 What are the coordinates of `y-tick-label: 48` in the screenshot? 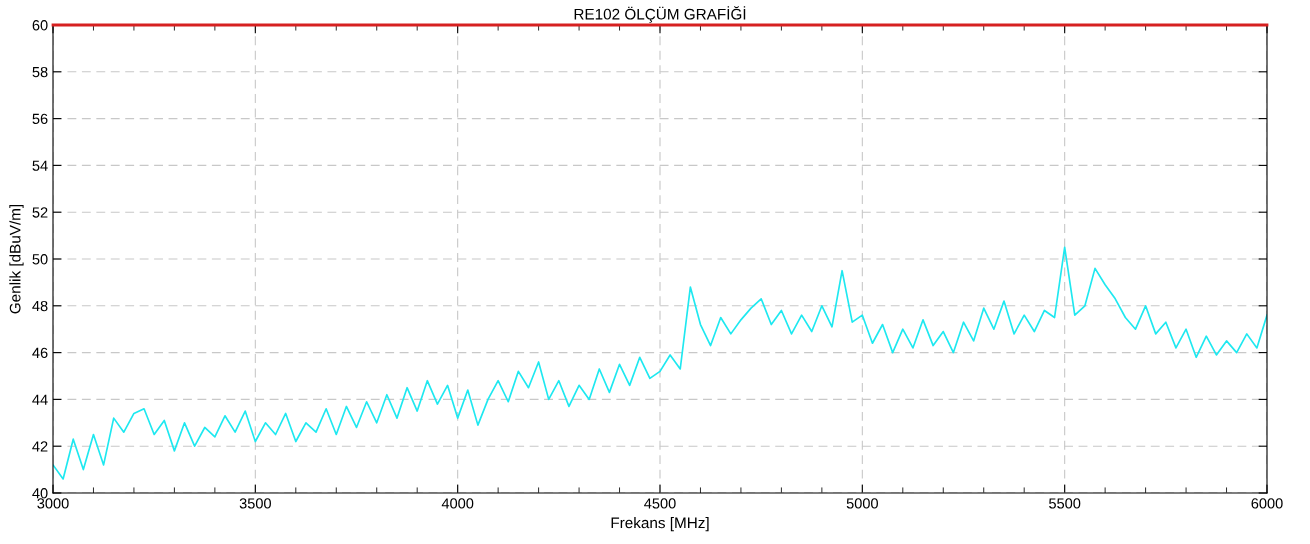 It's located at (40, 306).